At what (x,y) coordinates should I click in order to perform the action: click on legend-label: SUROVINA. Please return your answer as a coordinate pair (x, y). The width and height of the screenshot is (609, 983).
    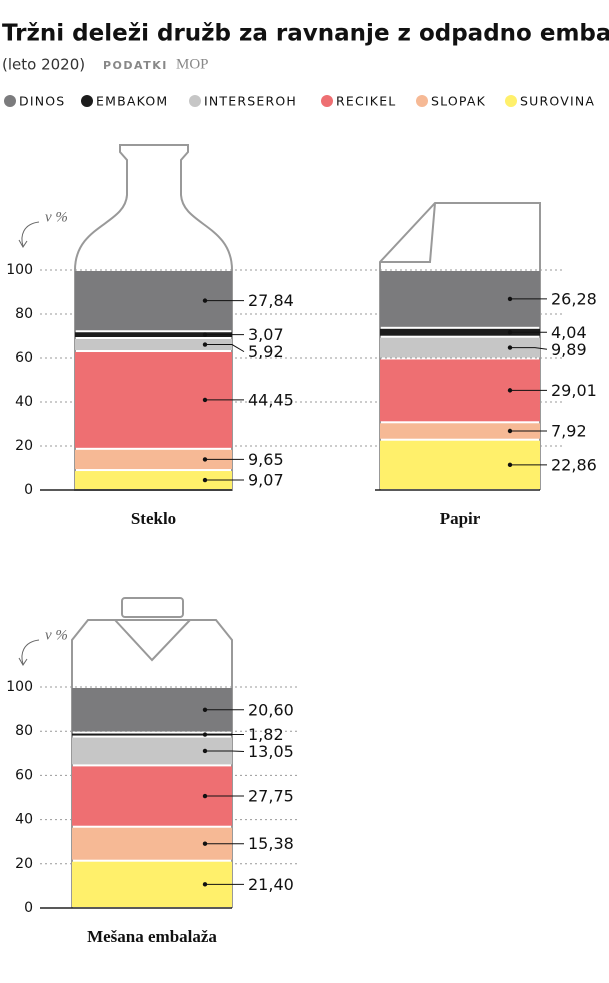
    Looking at the image, I should click on (557, 101).